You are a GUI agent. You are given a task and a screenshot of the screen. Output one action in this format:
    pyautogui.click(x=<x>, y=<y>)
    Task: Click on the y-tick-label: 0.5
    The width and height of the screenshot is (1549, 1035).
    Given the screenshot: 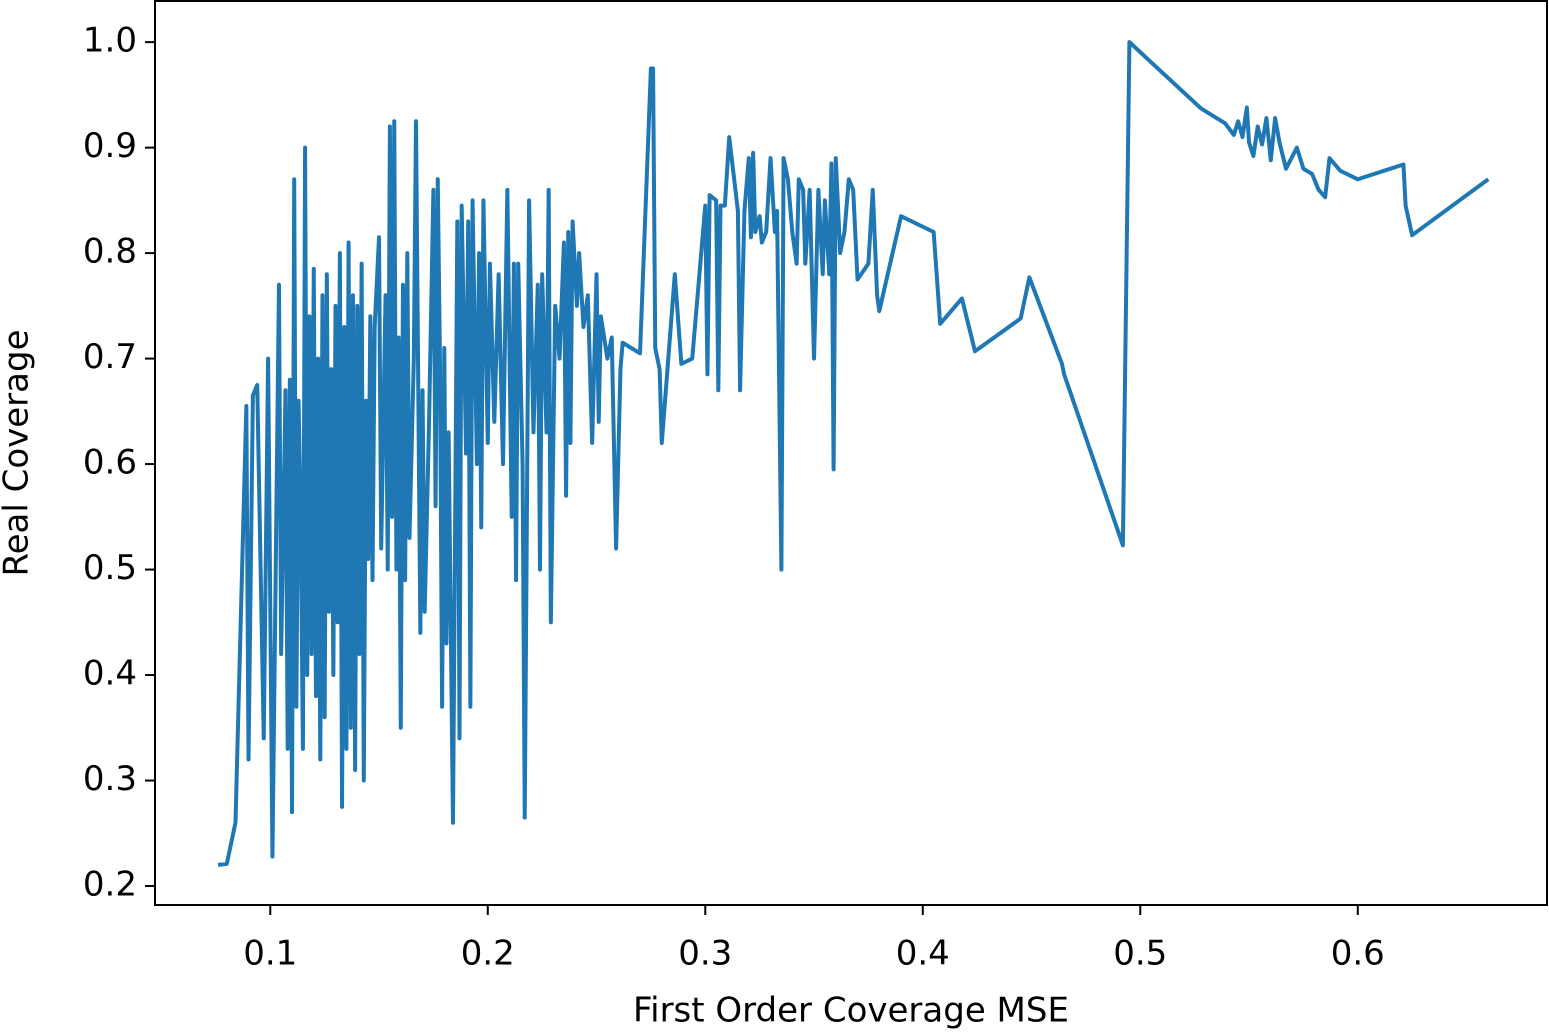 What is the action you would take?
    pyautogui.click(x=110, y=568)
    